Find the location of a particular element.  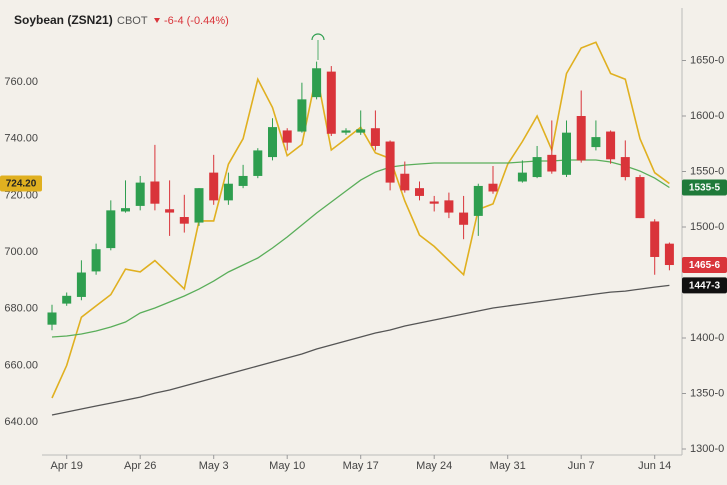

x-tick-label: Jun 14 is located at coordinates (654, 466).